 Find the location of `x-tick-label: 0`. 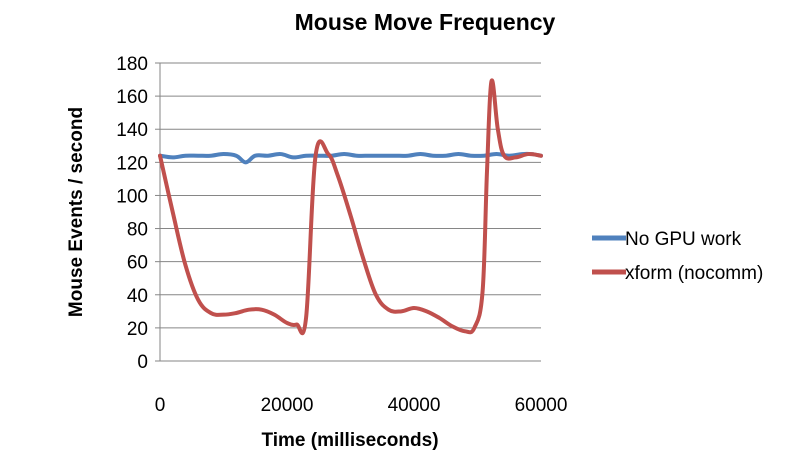

x-tick-label: 0 is located at coordinates (160, 405).